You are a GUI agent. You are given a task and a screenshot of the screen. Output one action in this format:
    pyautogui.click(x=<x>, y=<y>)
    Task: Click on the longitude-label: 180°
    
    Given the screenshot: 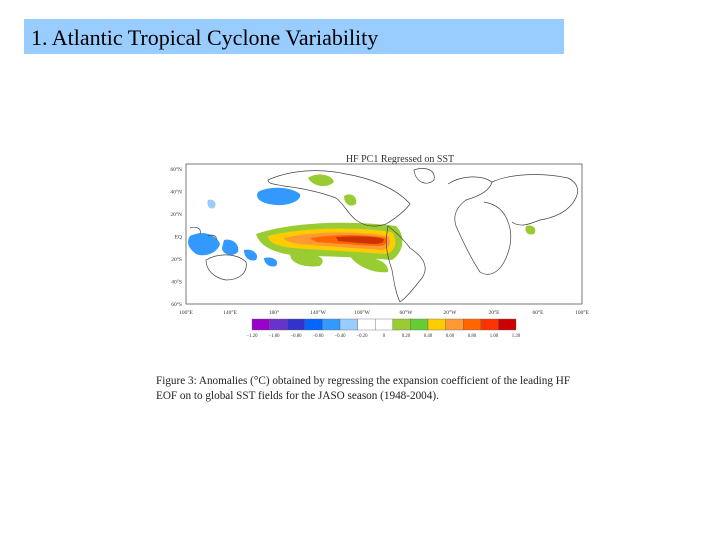 What is the action you would take?
    pyautogui.click(x=274, y=312)
    